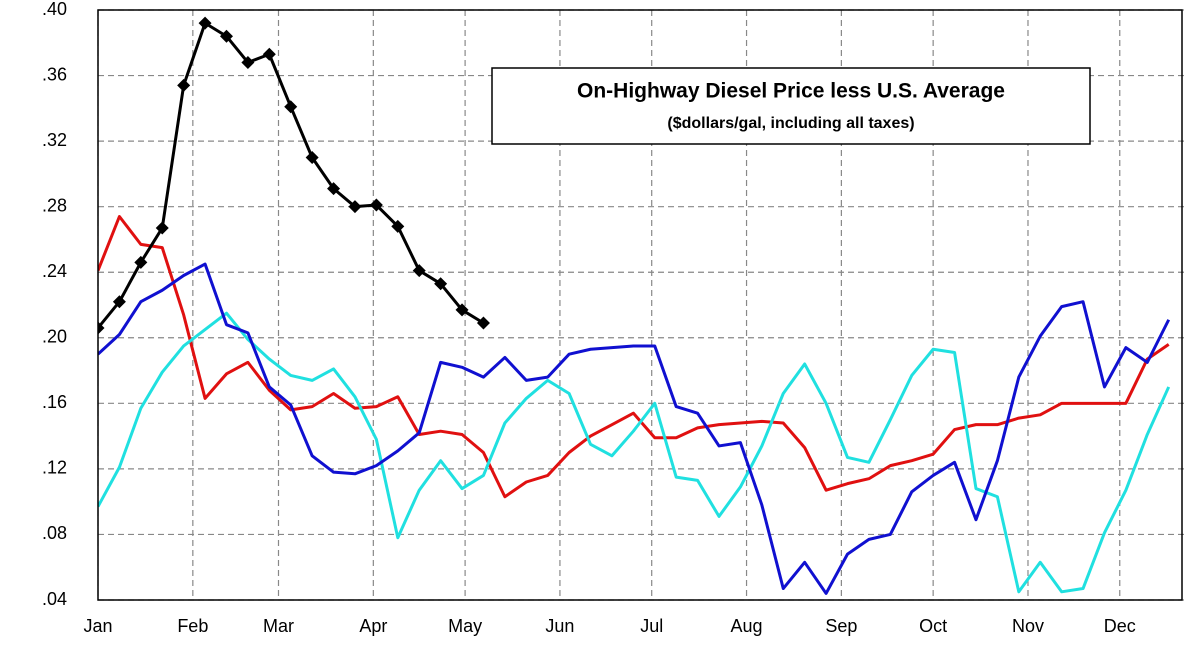  I want to click on y-tick-label: .28, so click(54, 205).